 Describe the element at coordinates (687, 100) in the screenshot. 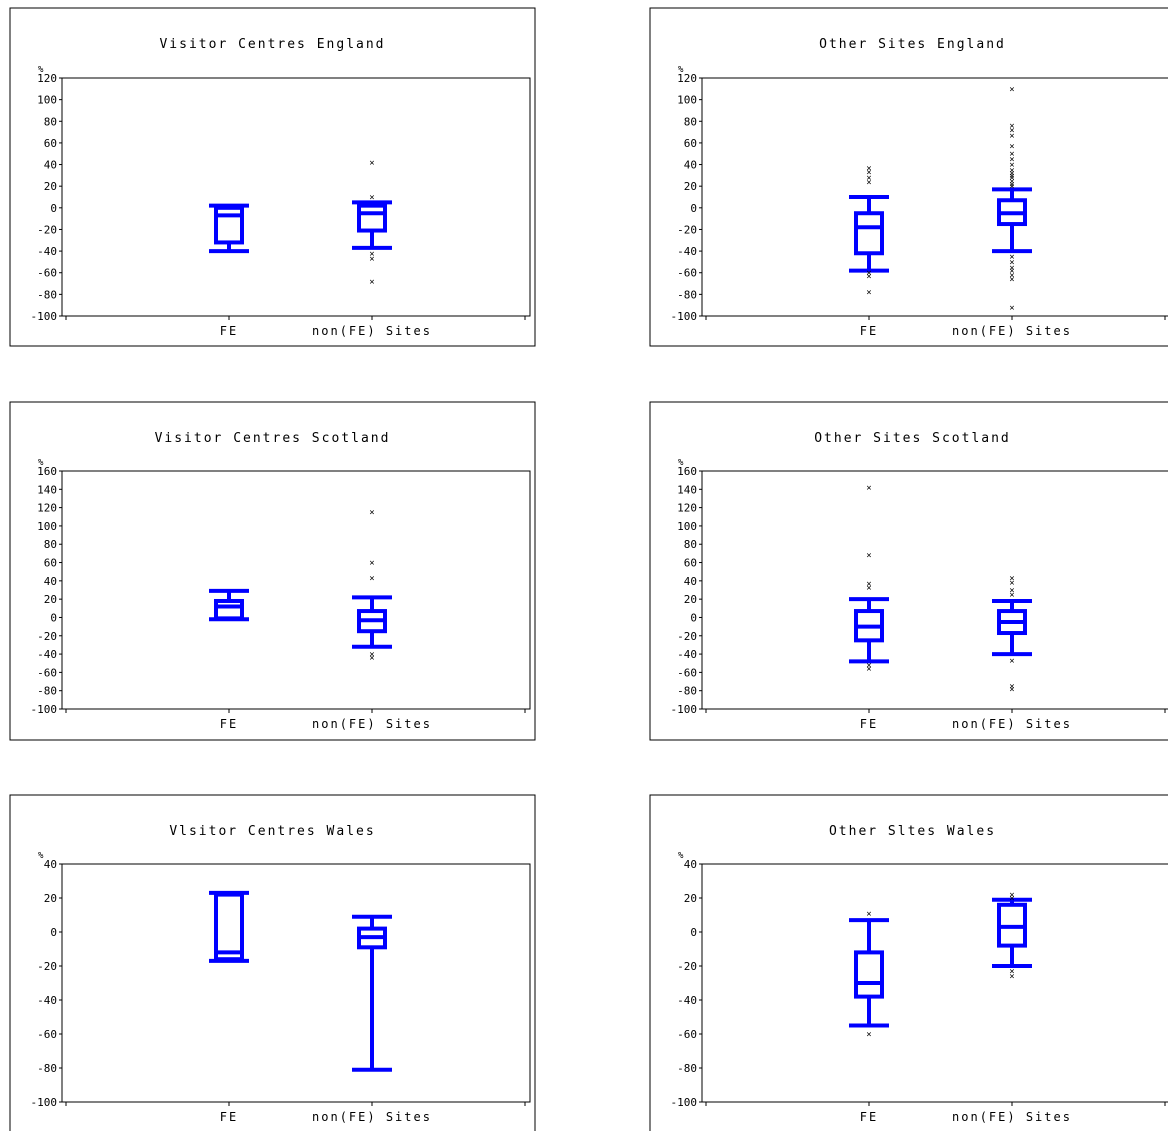

I see `y-tick-label: 100` at that location.